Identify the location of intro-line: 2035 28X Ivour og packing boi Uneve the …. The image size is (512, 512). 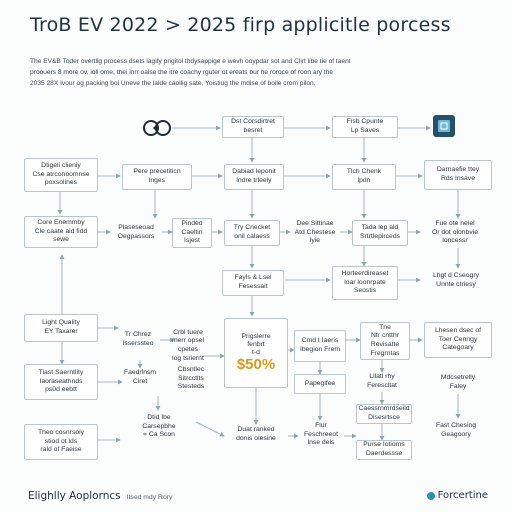
(173, 83).